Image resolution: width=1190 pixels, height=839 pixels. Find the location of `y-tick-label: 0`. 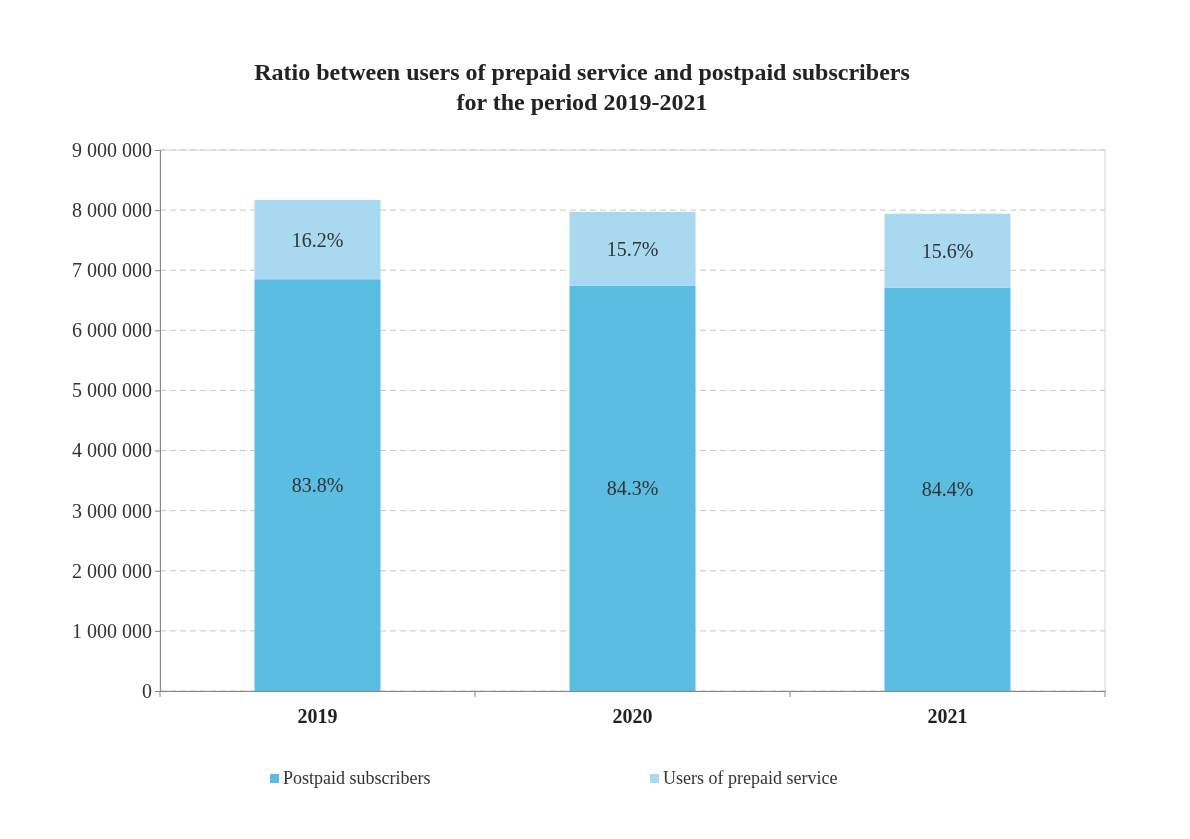

y-tick-label: 0 is located at coordinates (147, 690).